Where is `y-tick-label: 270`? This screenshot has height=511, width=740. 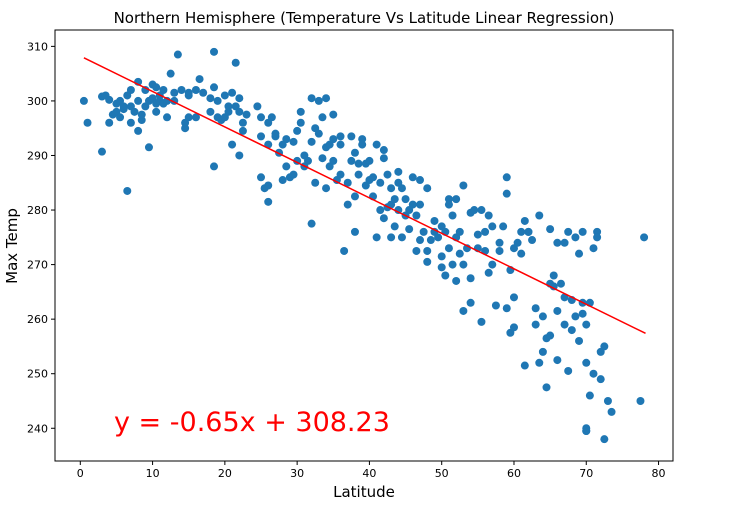
y-tick-label: 270 is located at coordinates (37, 265).